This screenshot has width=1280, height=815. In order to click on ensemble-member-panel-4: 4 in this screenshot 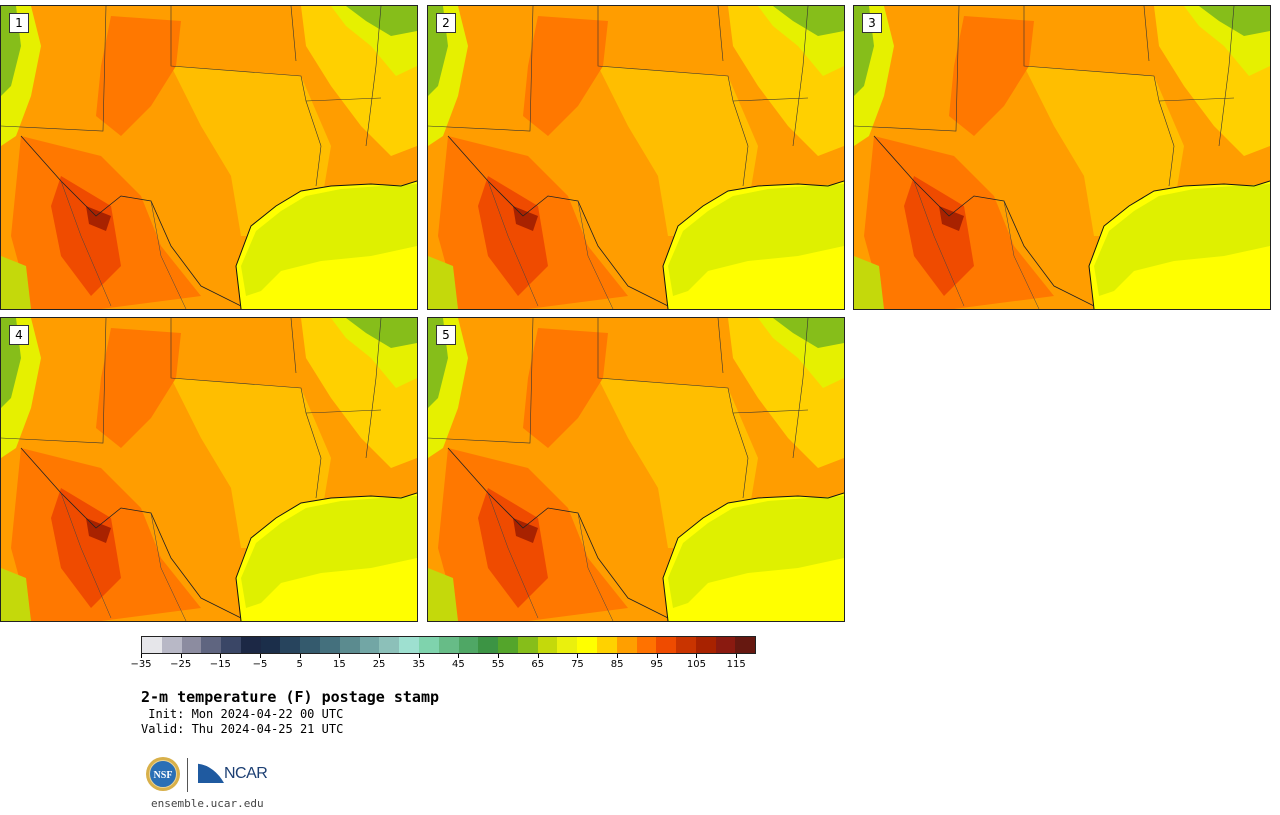, I will do `click(209, 469)`.